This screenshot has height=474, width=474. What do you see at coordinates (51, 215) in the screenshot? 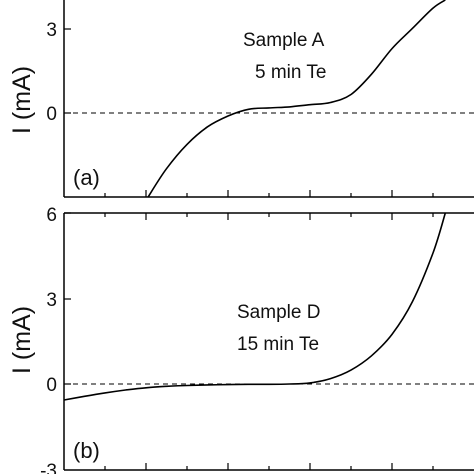
I see `panel-b-ytick-label-6: 6` at bounding box center [51, 215].